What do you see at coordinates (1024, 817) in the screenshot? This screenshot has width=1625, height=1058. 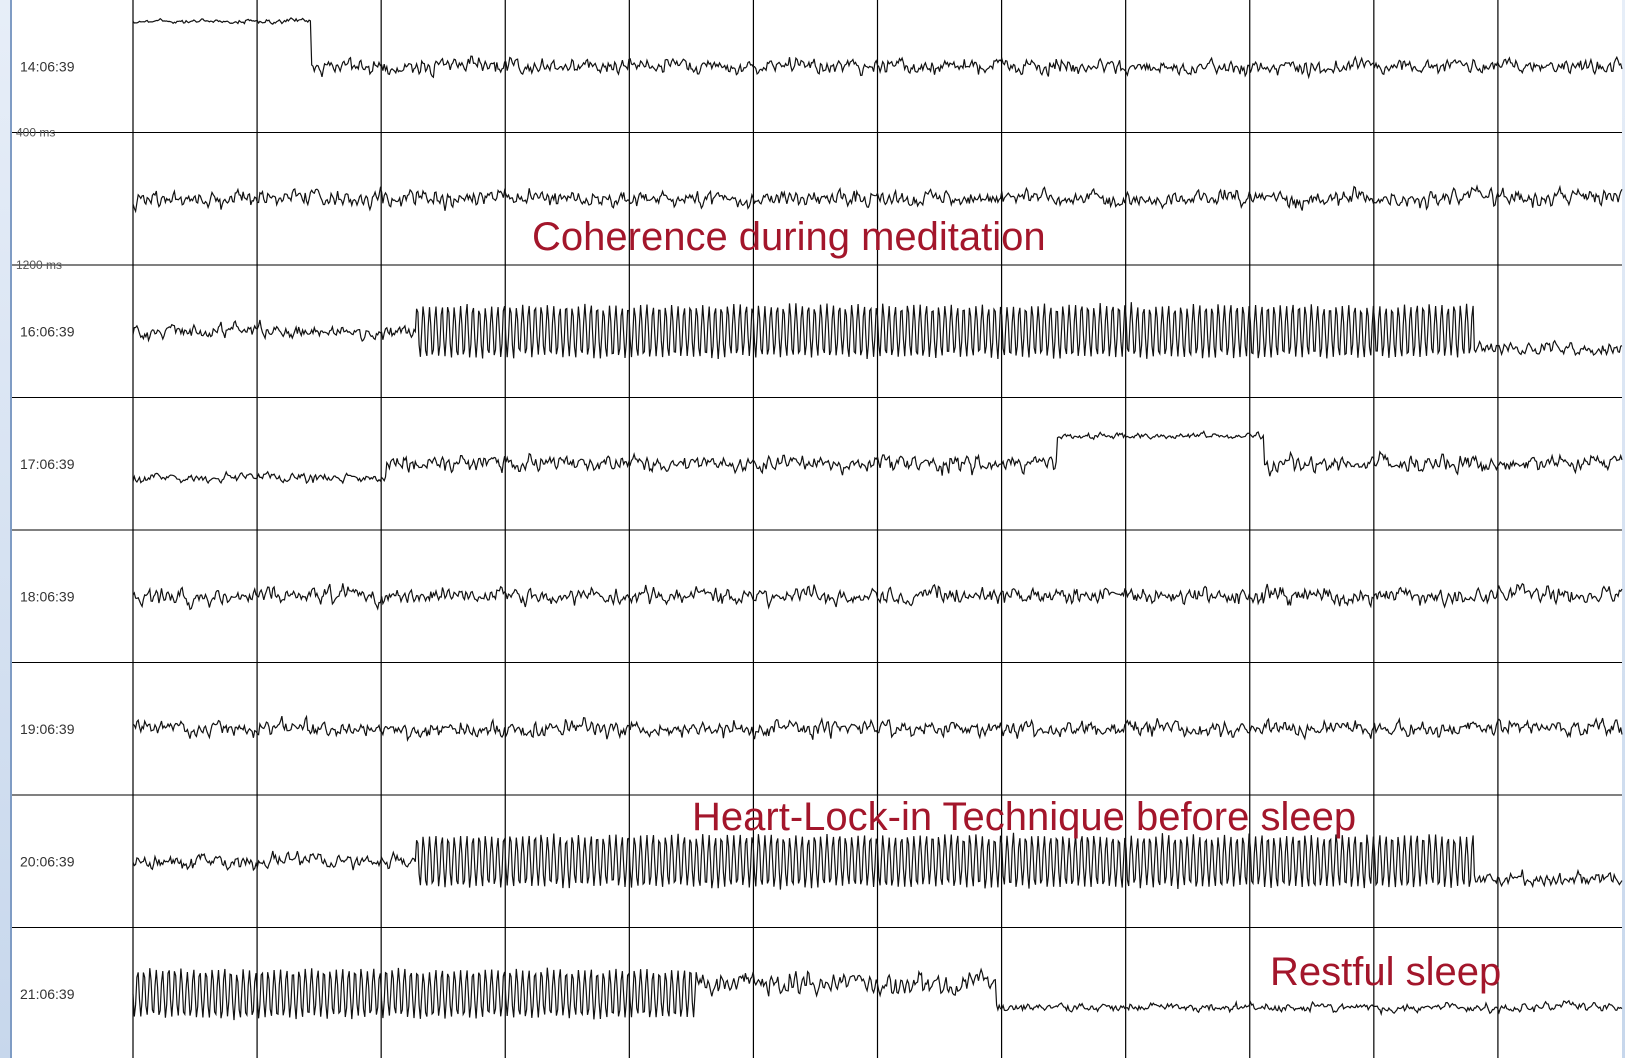 I see `chart-annotation: Heart-Lock-in Technique before sleep` at bounding box center [1024, 817].